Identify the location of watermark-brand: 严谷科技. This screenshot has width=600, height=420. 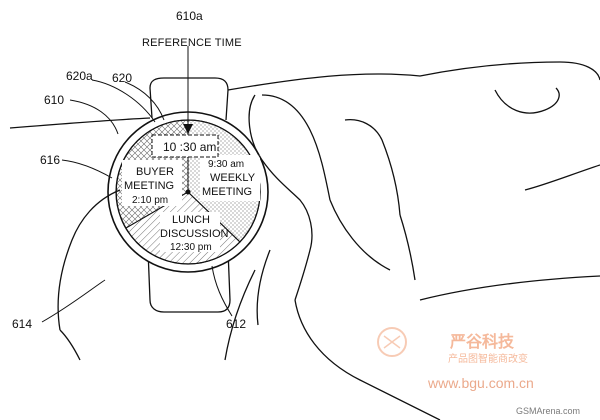
(482, 341).